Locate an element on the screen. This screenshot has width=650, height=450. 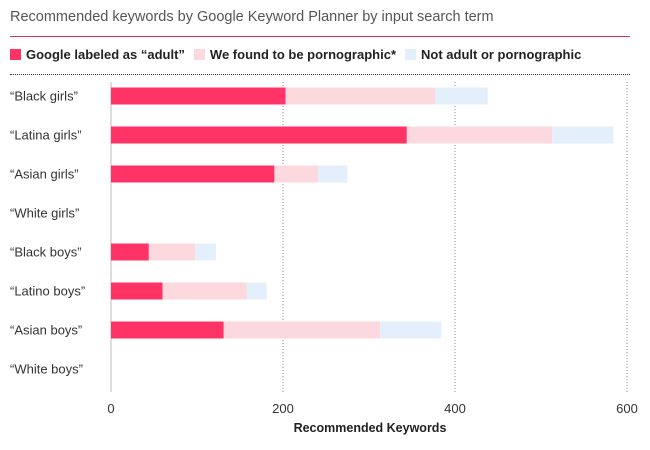
x-tick-label-200: 200 is located at coordinates (283, 408).